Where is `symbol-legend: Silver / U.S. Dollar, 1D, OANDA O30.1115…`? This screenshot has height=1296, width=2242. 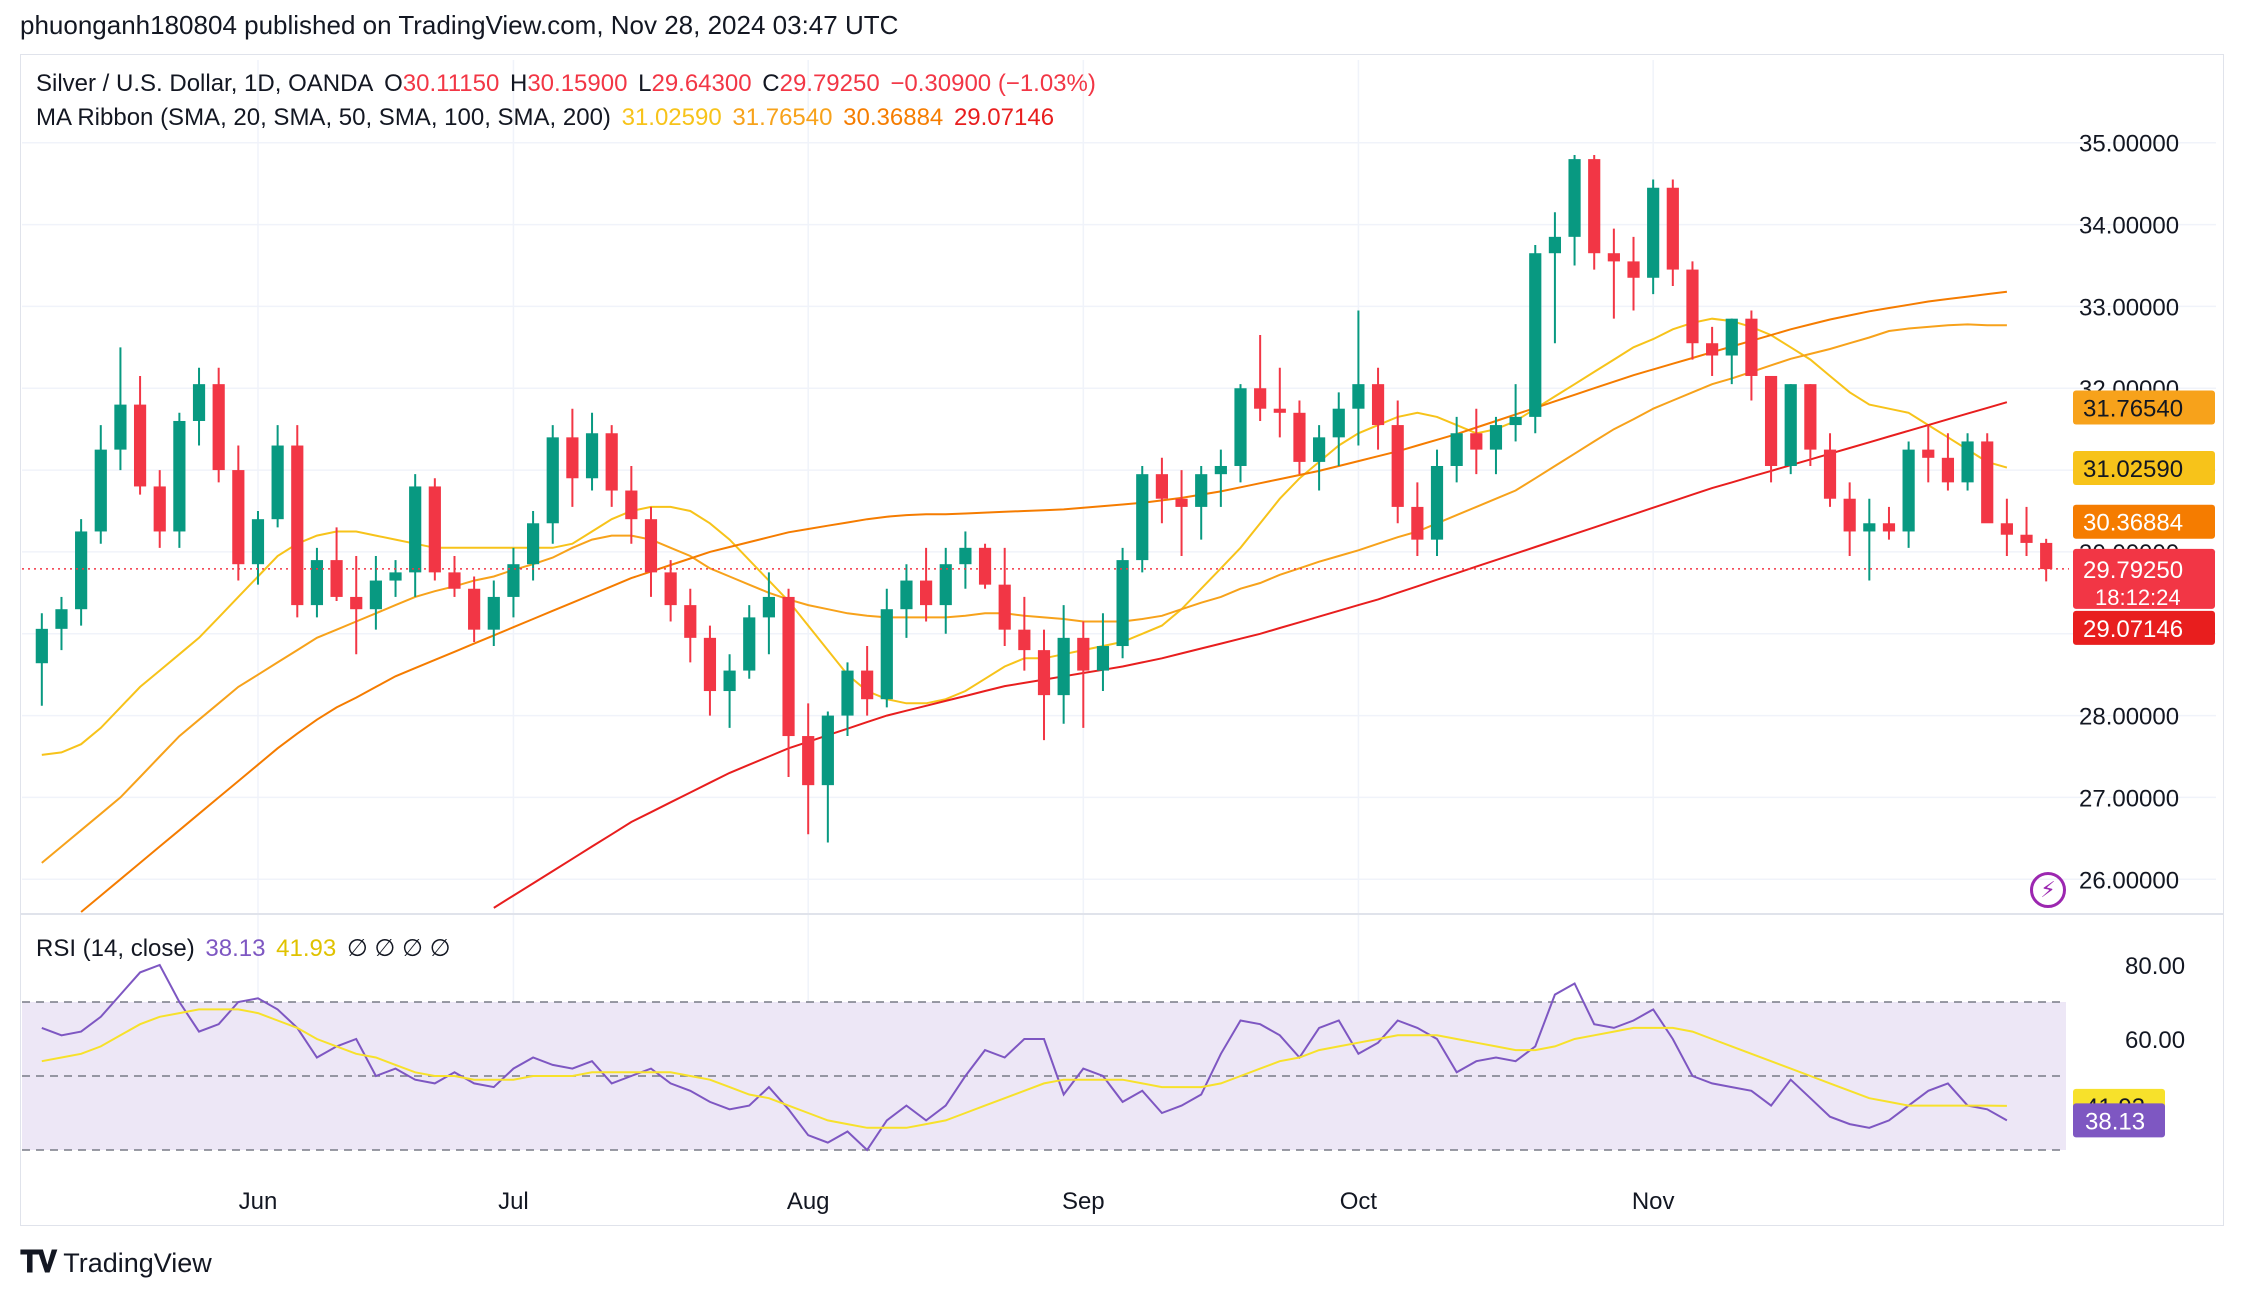 symbol-legend: Silver / U.S. Dollar, 1D, OANDA O30.1115… is located at coordinates (568, 84).